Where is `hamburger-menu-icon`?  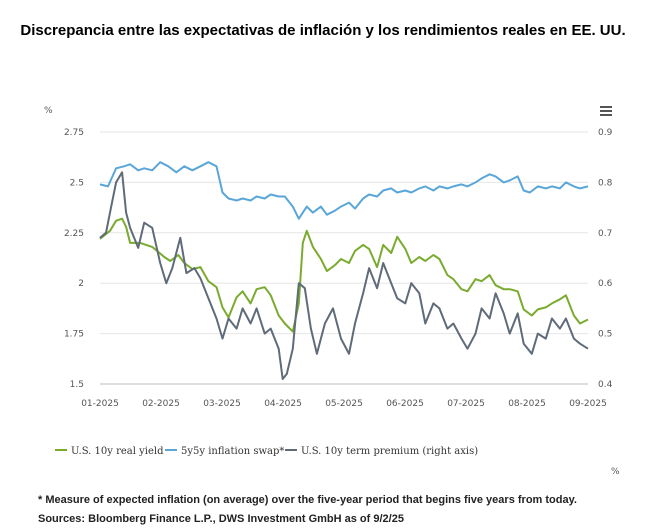
hamburger-menu-icon is located at coordinates (606, 111).